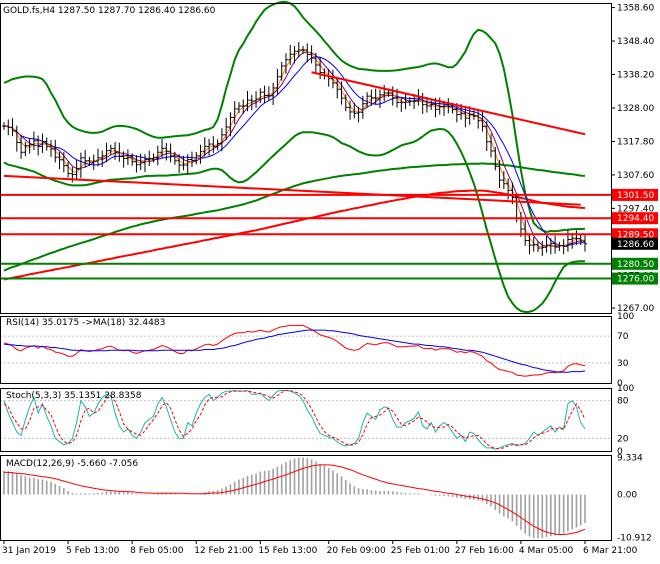  Describe the element at coordinates (294, 235) in the screenshot. I see `ma-long-red-line` at that location.